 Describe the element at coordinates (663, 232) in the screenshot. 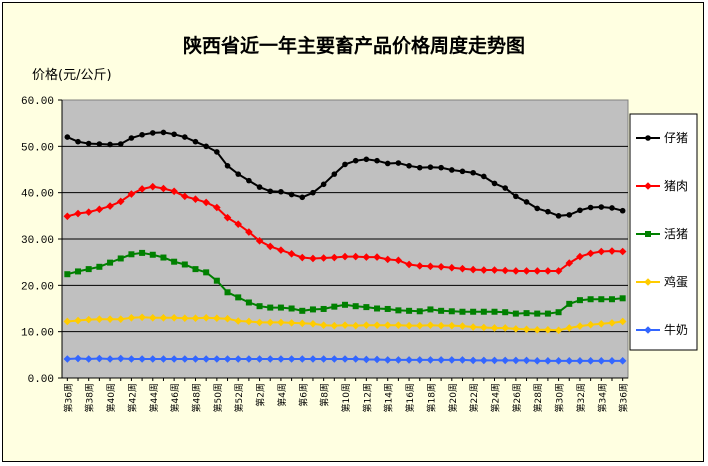

I see `legend` at that location.